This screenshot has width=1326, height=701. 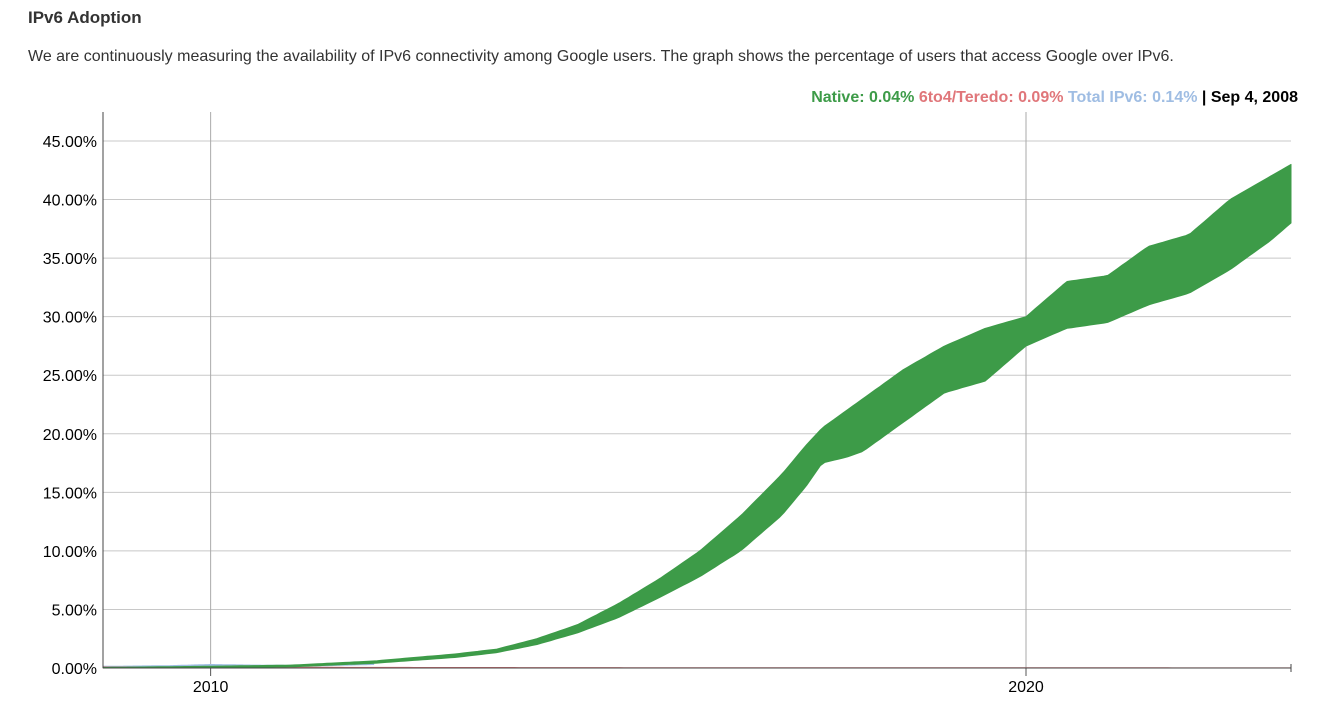 I want to click on x-tick-label: 2010, so click(x=211, y=687).